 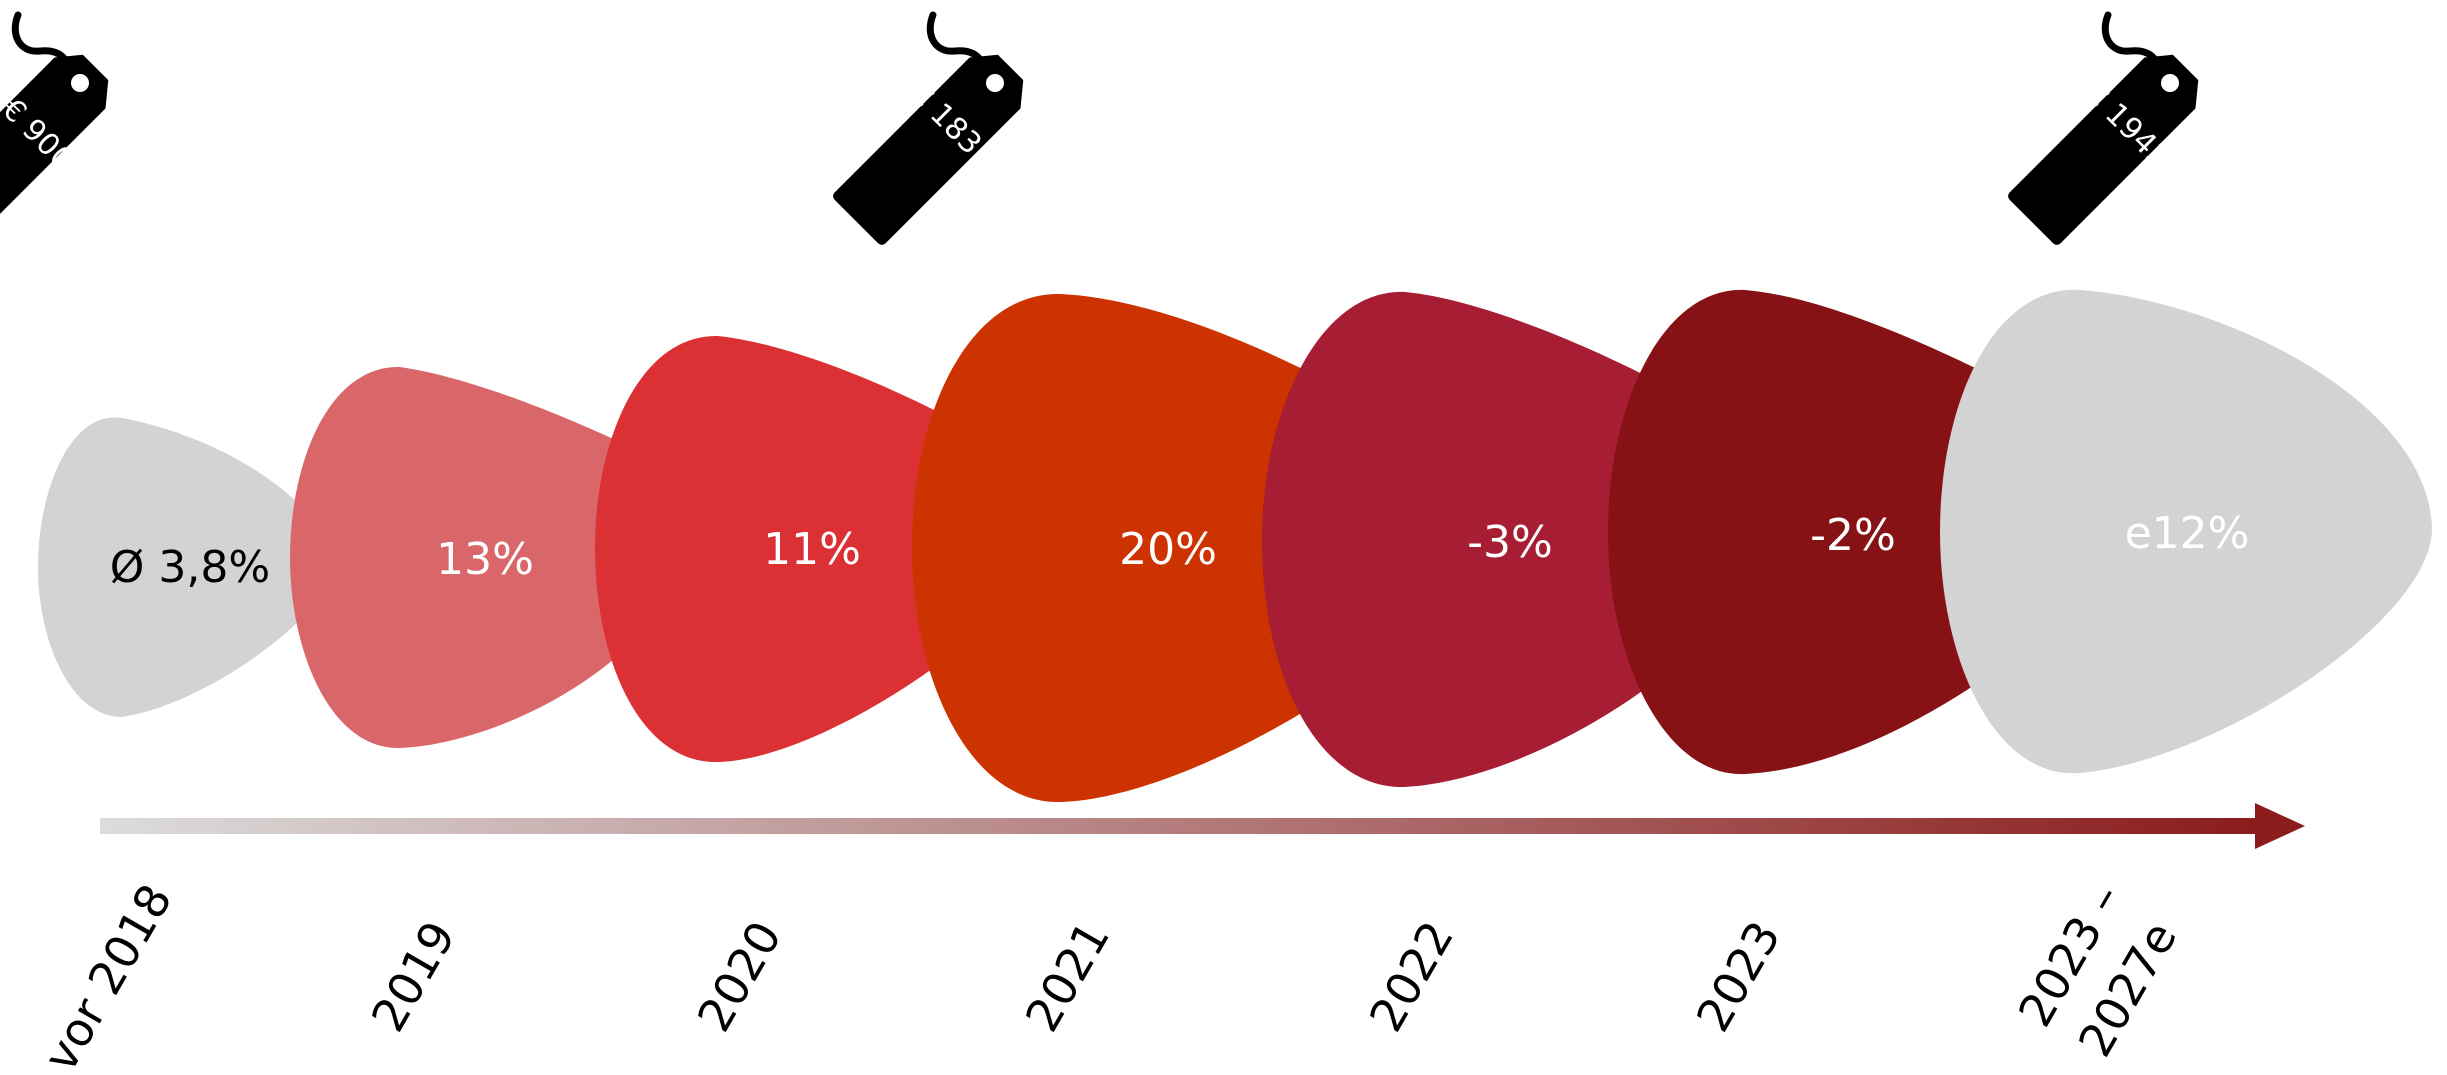 I want to click on period-blob-2023, so click(x=1809, y=532).